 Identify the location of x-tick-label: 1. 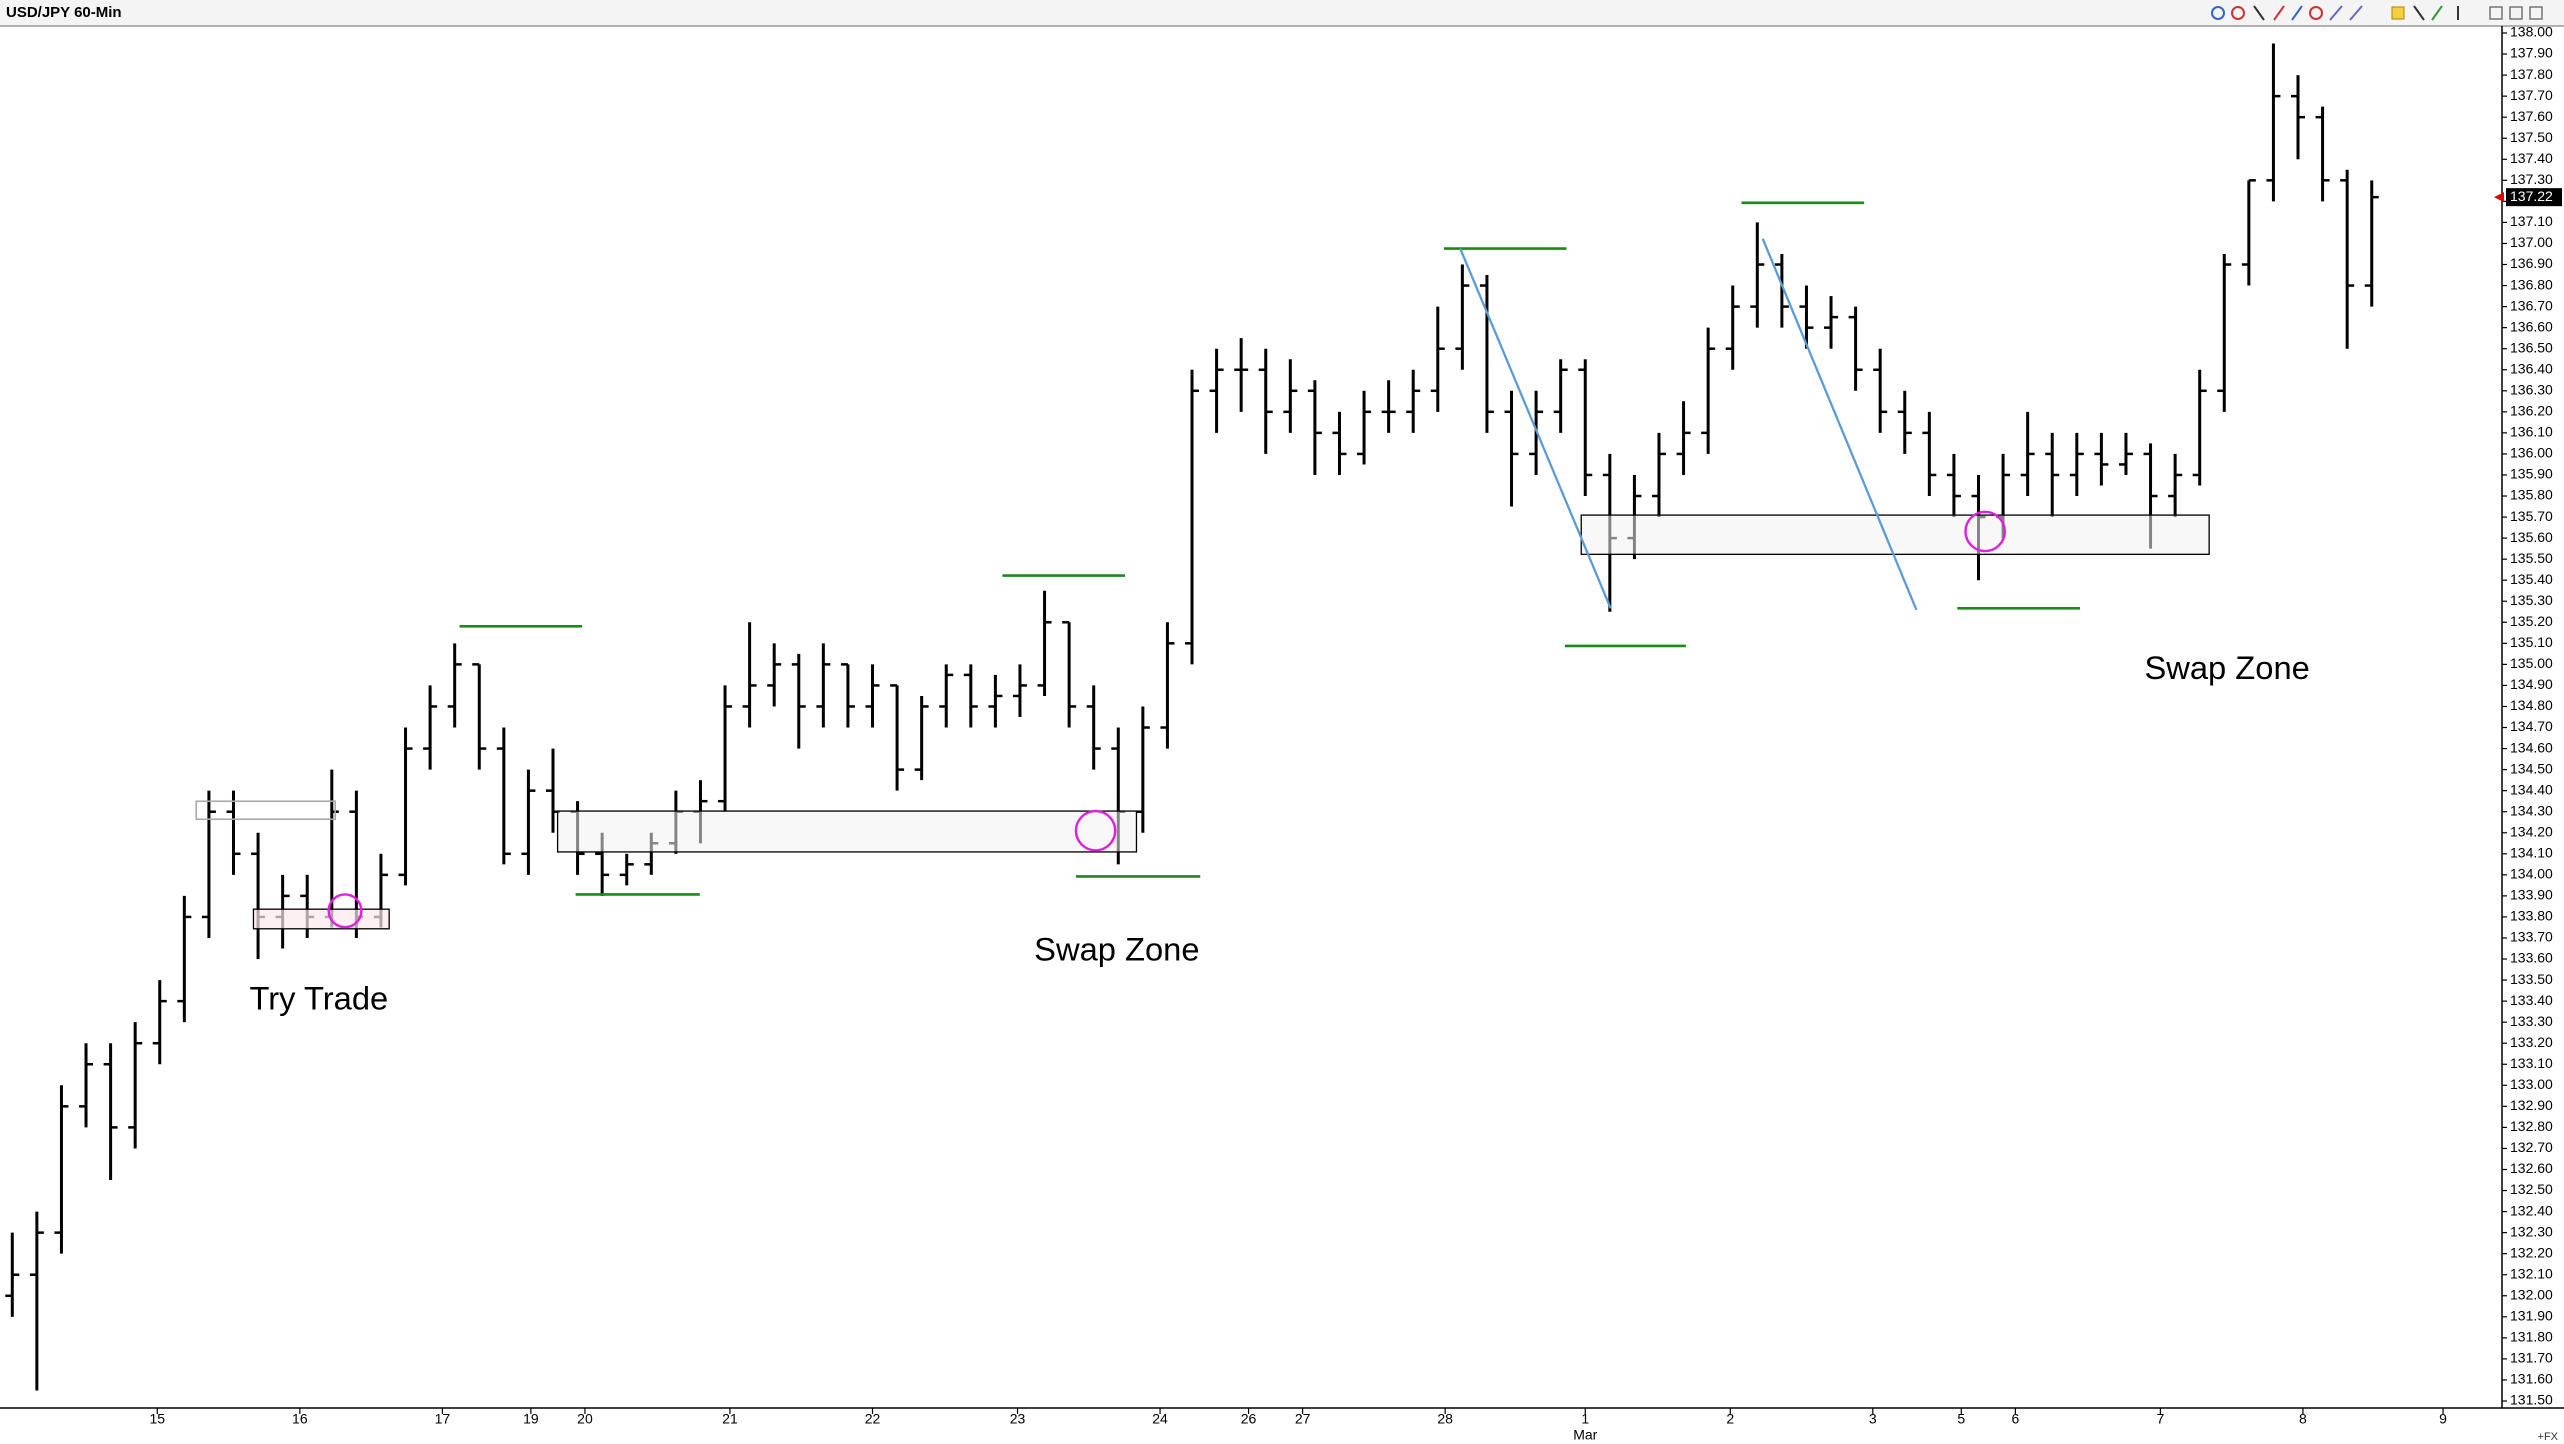
(1585, 1419).